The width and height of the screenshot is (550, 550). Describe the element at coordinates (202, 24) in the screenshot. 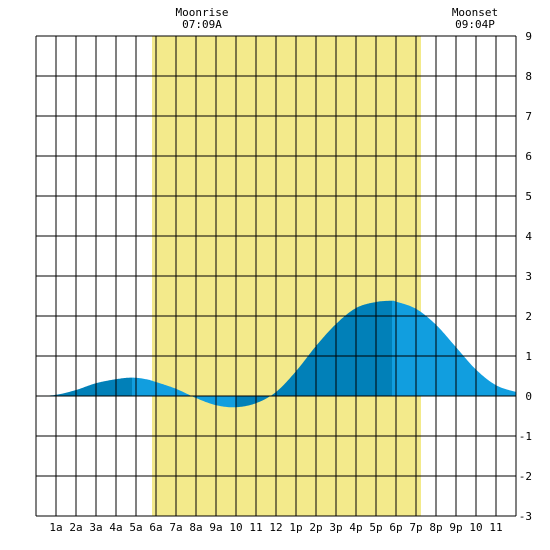

I see `moonrise-time: 07:09A` at that location.